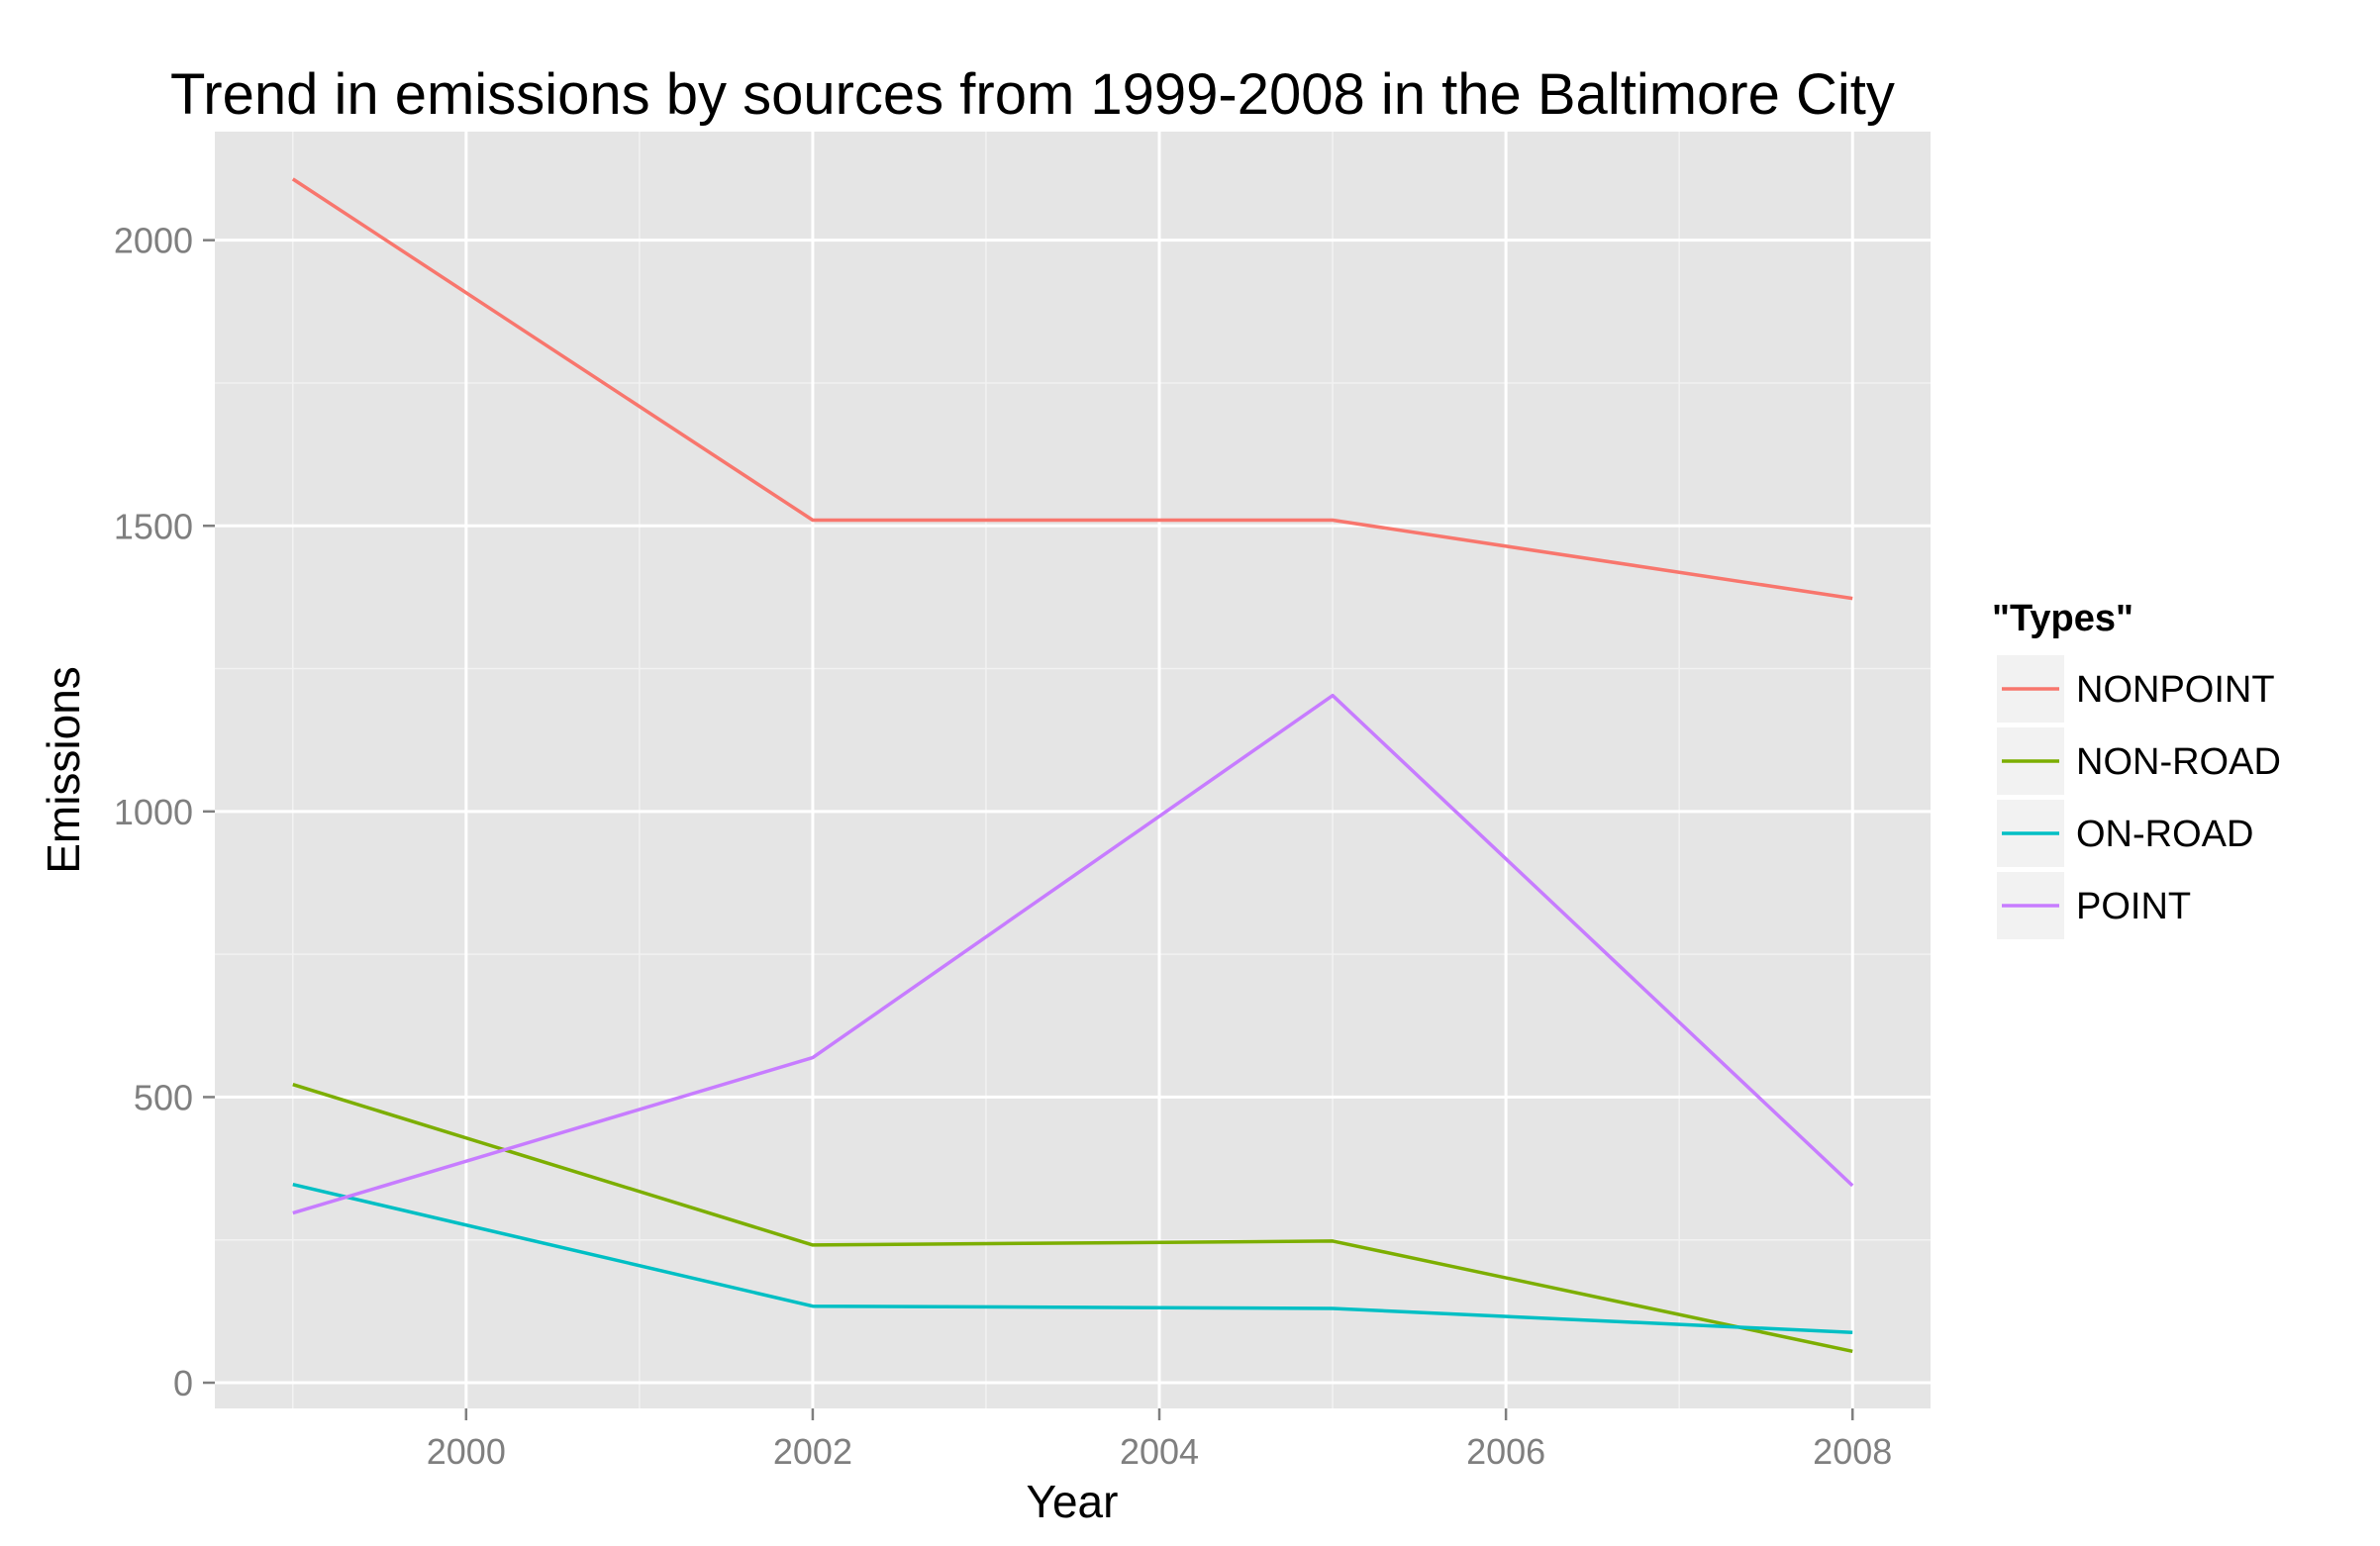 This screenshot has height=1546, width=2380. Describe the element at coordinates (1505, 1451) in the screenshot. I see `x-tick-label: 2006` at that location.